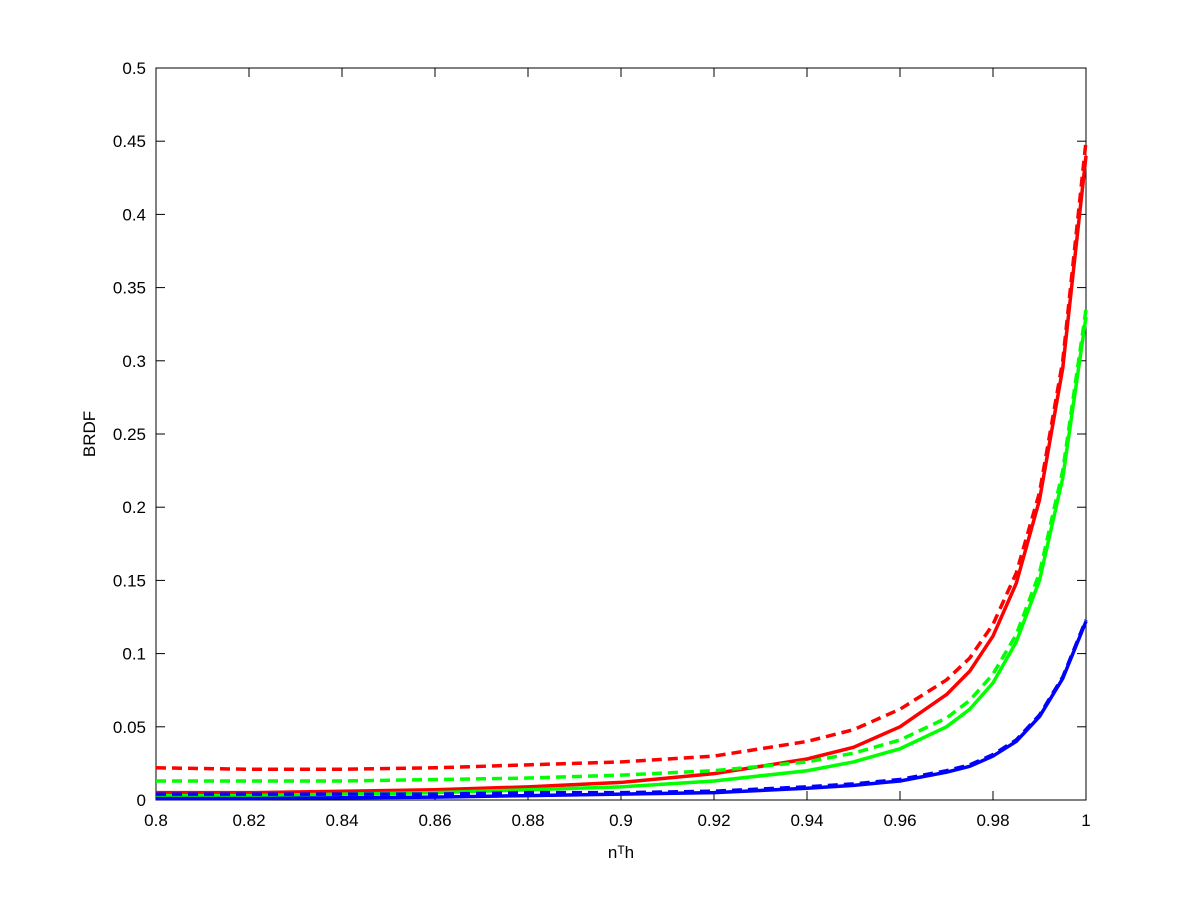 The width and height of the screenshot is (1200, 900). What do you see at coordinates (156, 820) in the screenshot?
I see `x-tick-label: 0.8` at bounding box center [156, 820].